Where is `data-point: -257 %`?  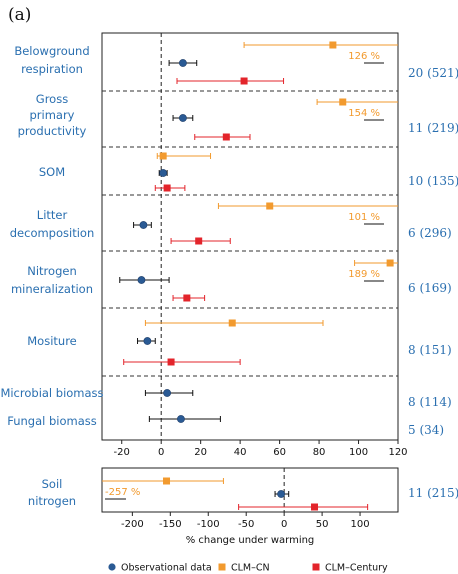 data-point: -257 % is located at coordinates (163, 488).